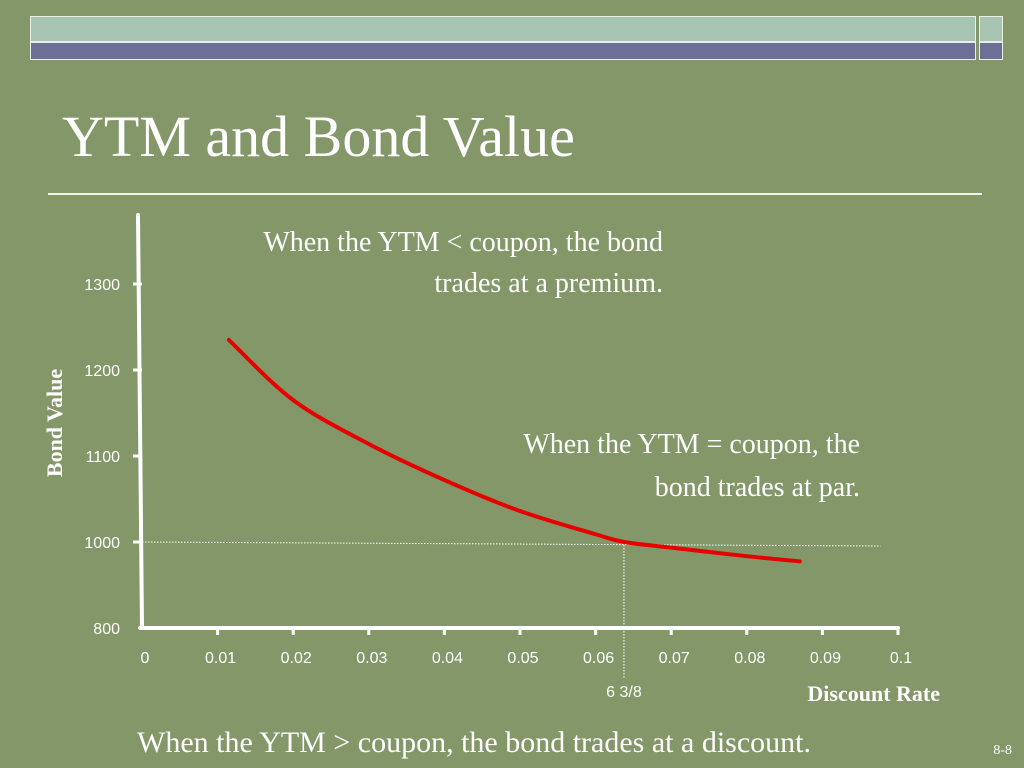 This screenshot has height=768, width=1024. What do you see at coordinates (102, 371) in the screenshot?
I see `y-tick-label-1200: 1200` at bounding box center [102, 371].